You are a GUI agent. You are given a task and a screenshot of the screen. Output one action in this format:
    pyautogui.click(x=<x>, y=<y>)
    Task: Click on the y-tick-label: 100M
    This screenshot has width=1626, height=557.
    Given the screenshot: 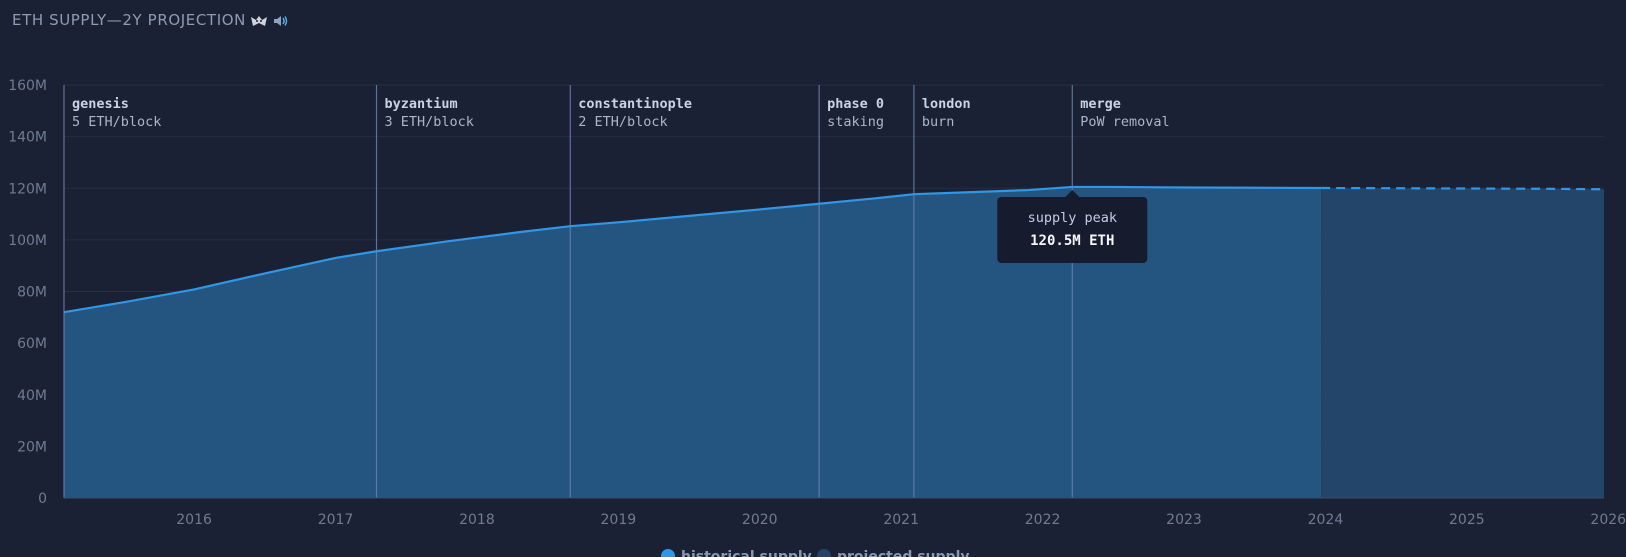 What is the action you would take?
    pyautogui.click(x=27, y=241)
    